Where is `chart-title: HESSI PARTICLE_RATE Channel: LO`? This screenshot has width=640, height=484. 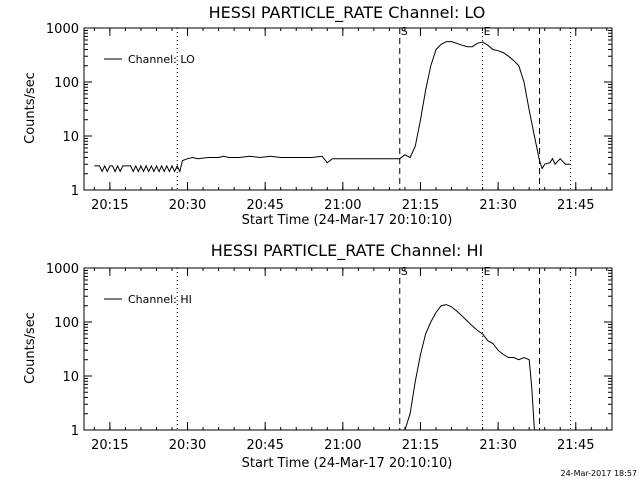
chart-title: HESSI PARTICLE_RATE Channel: LO is located at coordinates (347, 13).